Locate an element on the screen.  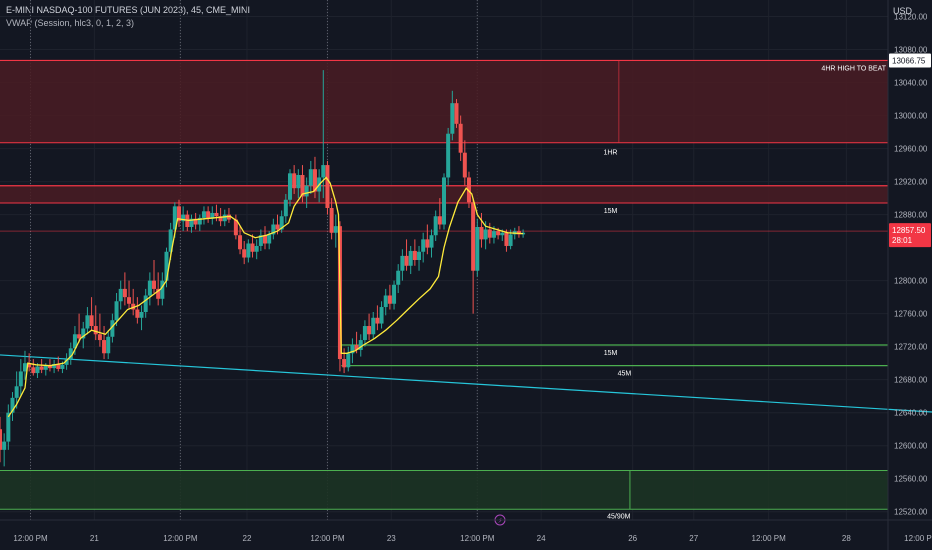
x-tick-label: 24 is located at coordinates (541, 538).